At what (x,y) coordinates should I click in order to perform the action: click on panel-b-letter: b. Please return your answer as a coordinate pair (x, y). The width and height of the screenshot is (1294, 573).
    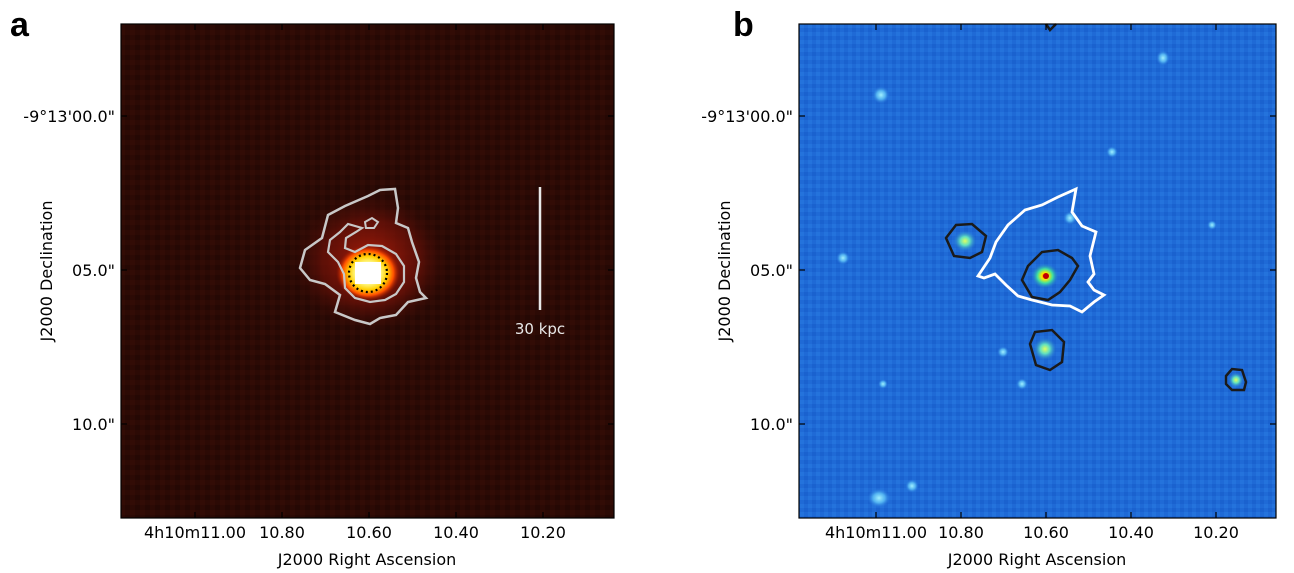
    Looking at the image, I should click on (743, 25).